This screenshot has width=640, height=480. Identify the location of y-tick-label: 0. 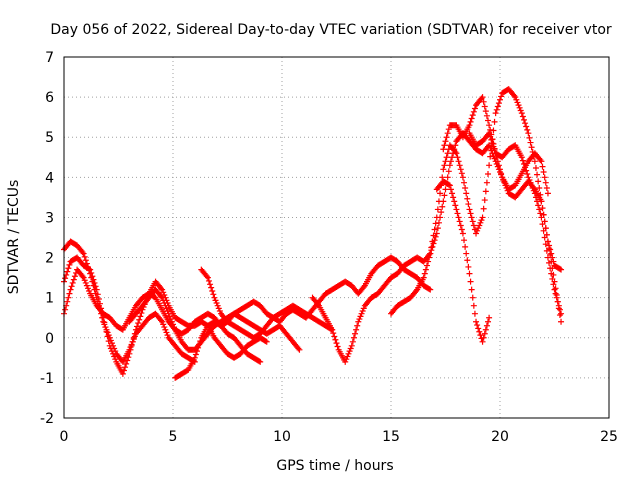
(49, 339).